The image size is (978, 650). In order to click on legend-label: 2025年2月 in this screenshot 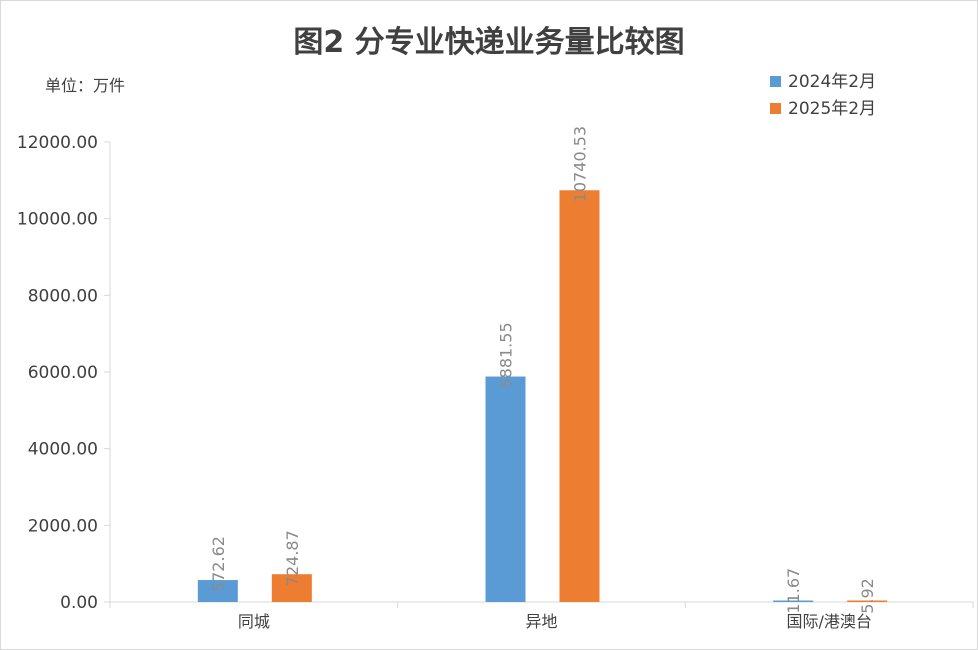, I will do `click(832, 109)`.